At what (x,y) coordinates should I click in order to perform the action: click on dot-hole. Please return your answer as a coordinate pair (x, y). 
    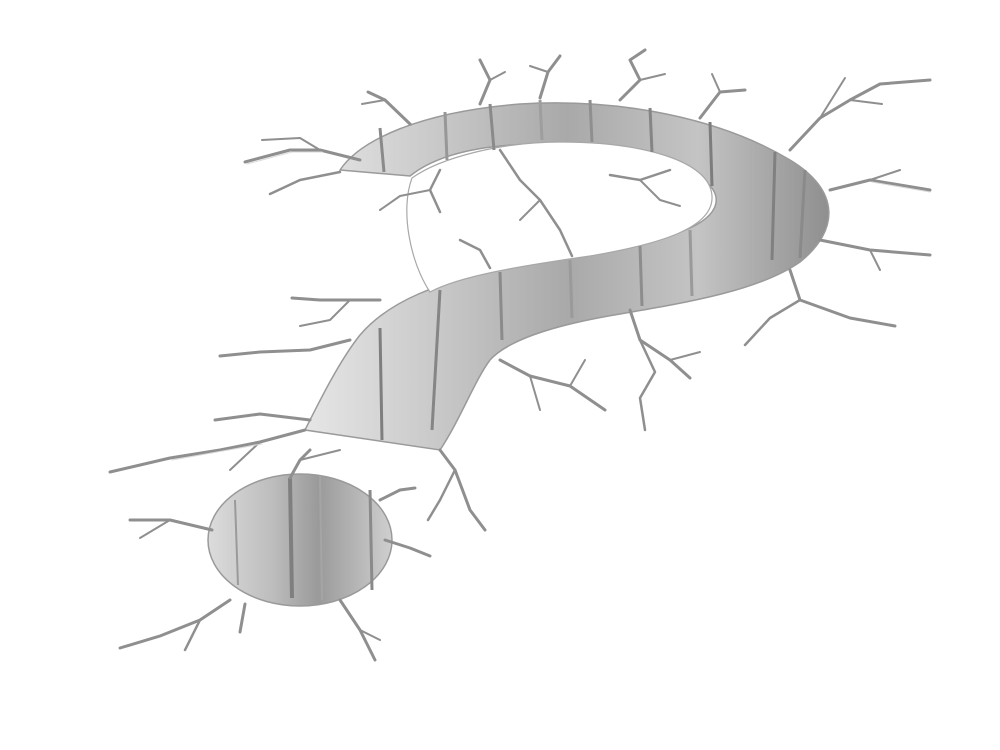
    Looking at the image, I should click on (300, 540).